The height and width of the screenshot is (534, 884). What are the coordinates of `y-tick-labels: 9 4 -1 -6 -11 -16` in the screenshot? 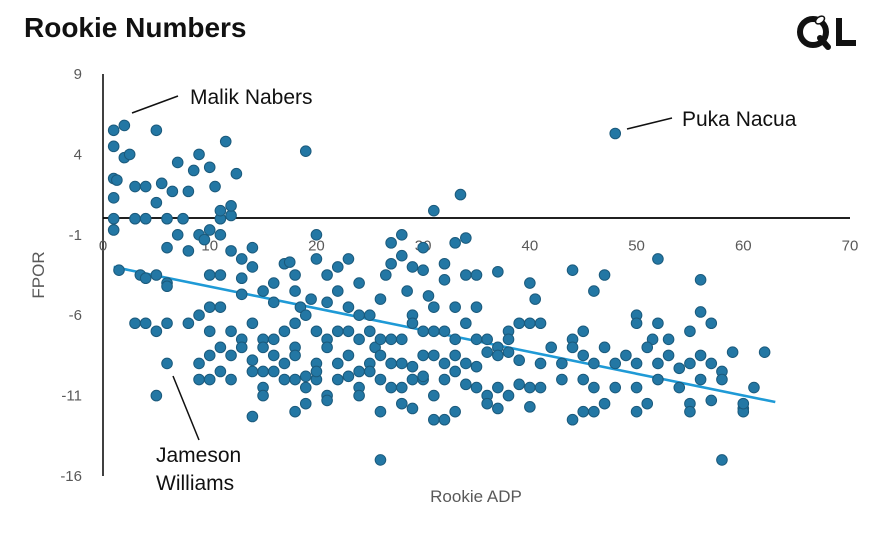 It's located at (71, 275).